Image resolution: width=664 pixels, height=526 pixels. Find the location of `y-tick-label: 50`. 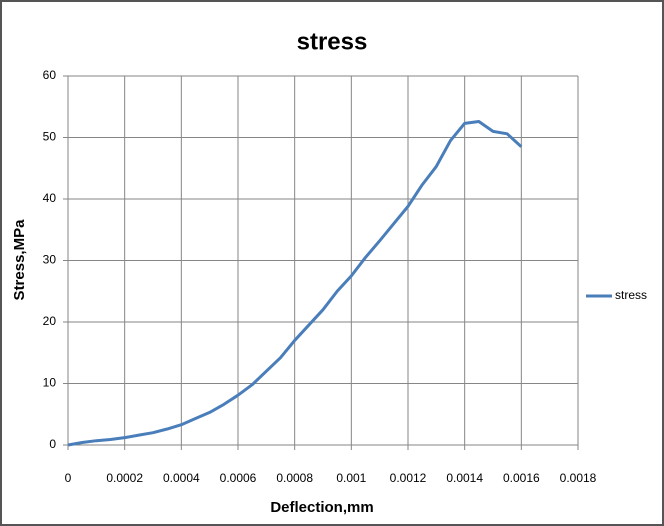

y-tick-label: 50 is located at coordinates (50, 137).